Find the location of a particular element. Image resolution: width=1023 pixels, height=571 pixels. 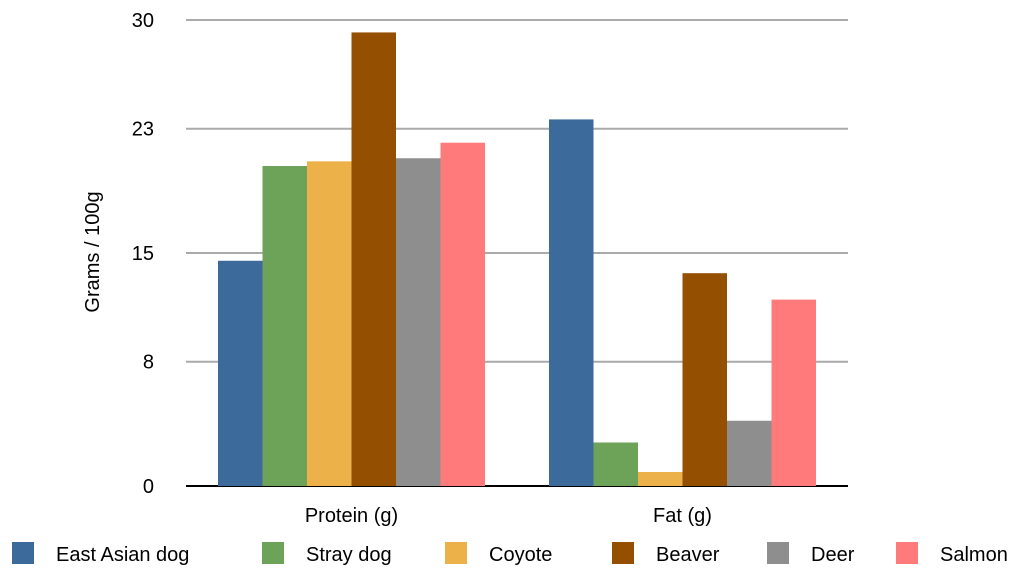

legend-label: Beaver is located at coordinates (688, 555).